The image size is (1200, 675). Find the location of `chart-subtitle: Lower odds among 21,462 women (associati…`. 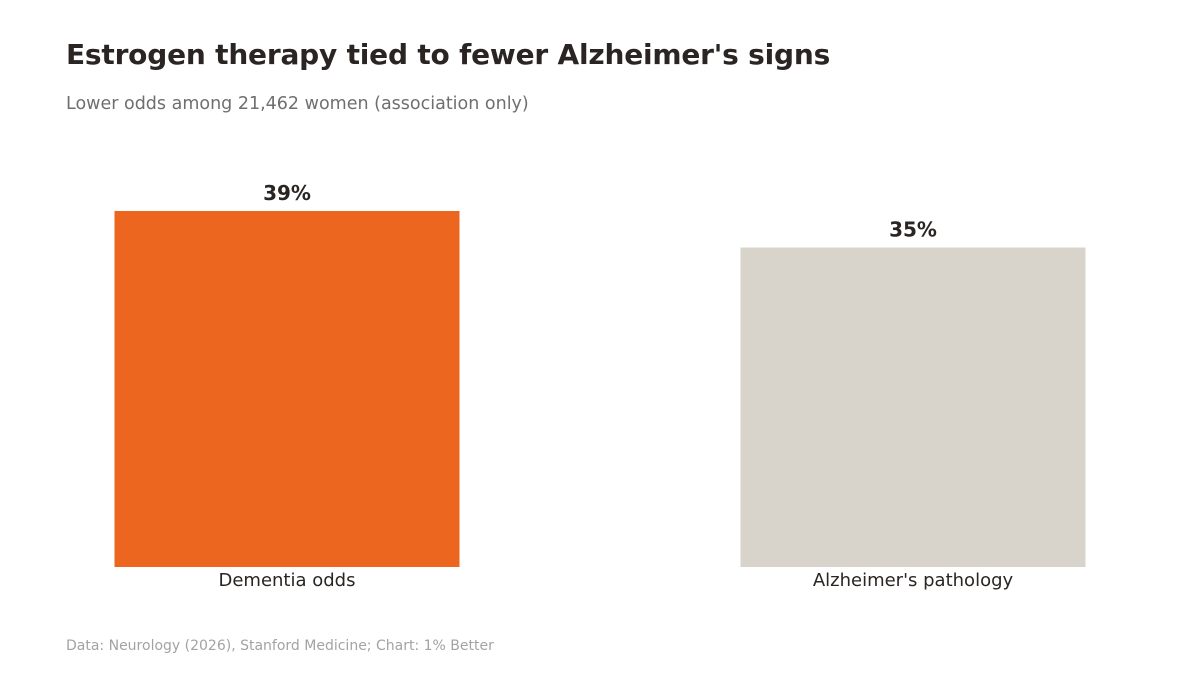

chart-subtitle: Lower odds among 21,462 women (associati… is located at coordinates (297, 104).